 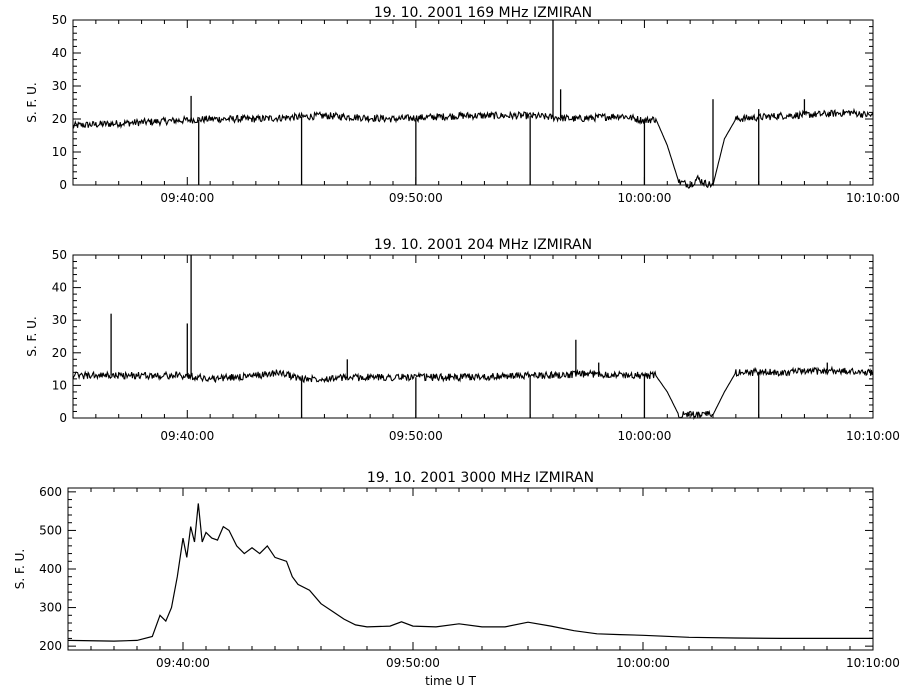 What do you see at coordinates (50, 646) in the screenshot?
I see `y-tick-label: 200` at bounding box center [50, 646].